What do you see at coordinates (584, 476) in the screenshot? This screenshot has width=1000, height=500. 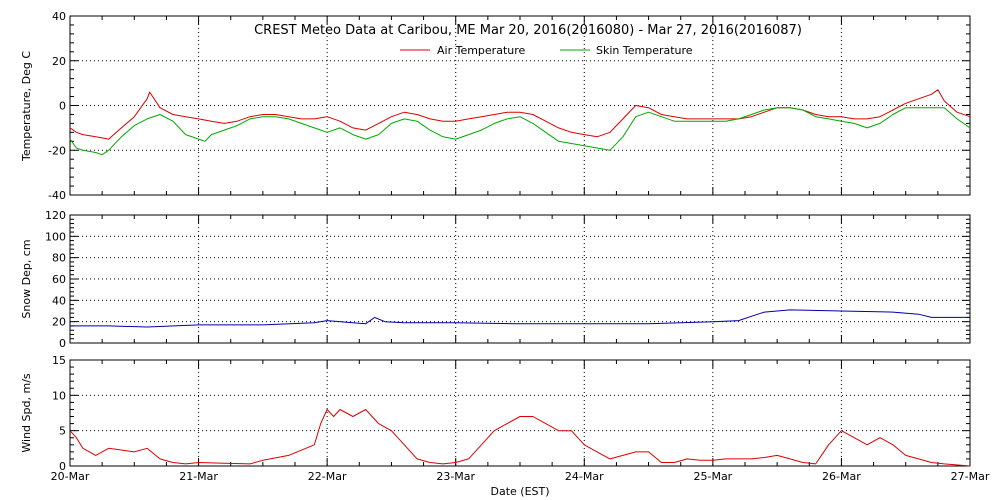 I see `x-tick-label: 24-Mar` at bounding box center [584, 476].